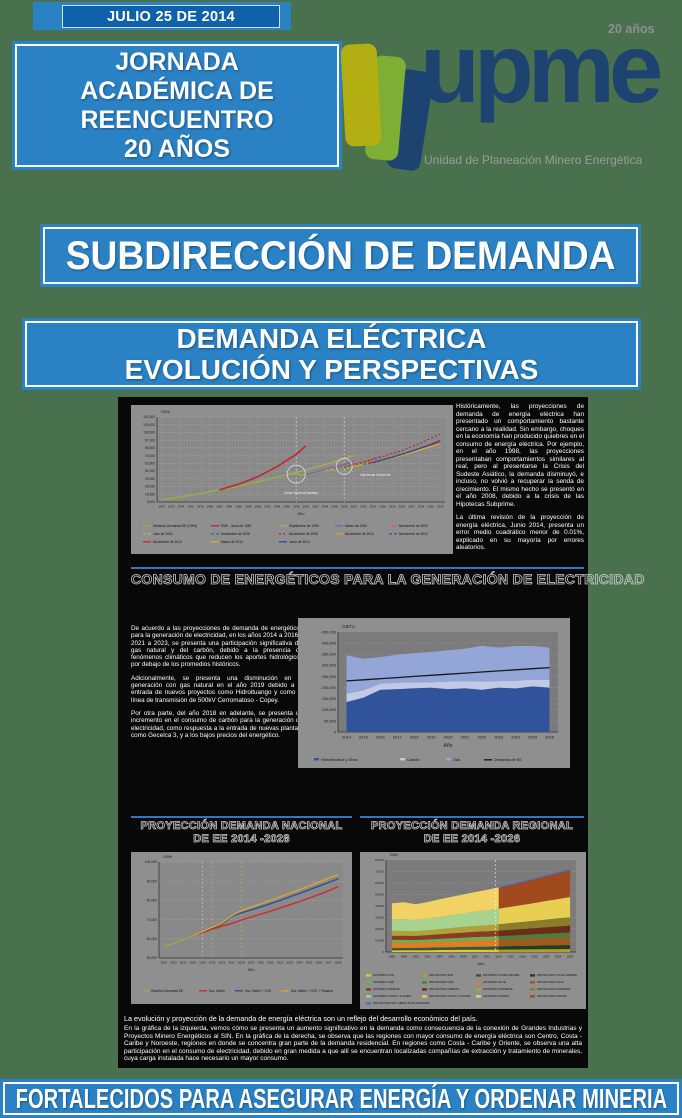 The width and height of the screenshot is (682, 1118). I want to click on upme-flags-icon, so click(387, 107).